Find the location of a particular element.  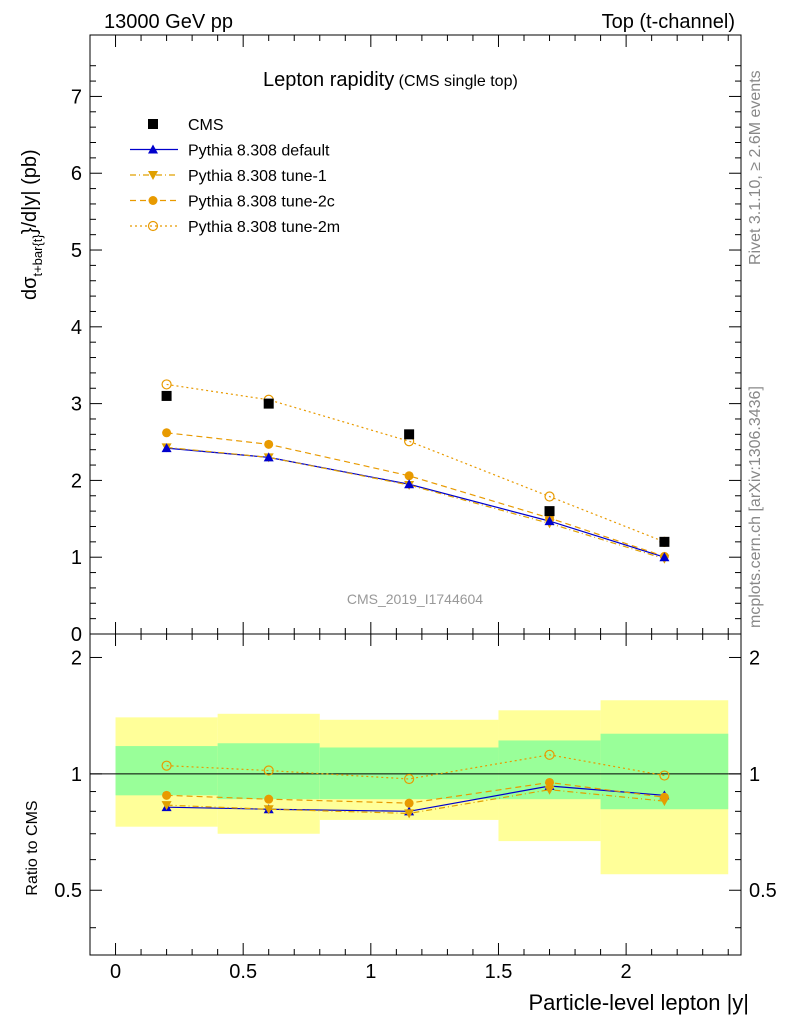

legend-entry: CMS is located at coordinates (186, 125).